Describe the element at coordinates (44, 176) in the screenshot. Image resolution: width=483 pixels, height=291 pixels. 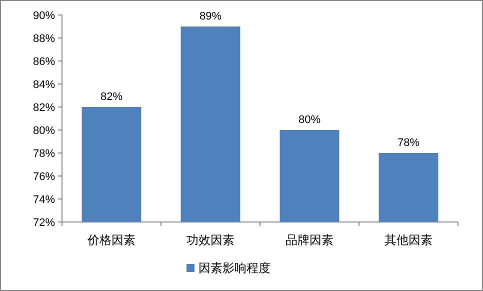
I see `y-tick-label: 76%` at that location.